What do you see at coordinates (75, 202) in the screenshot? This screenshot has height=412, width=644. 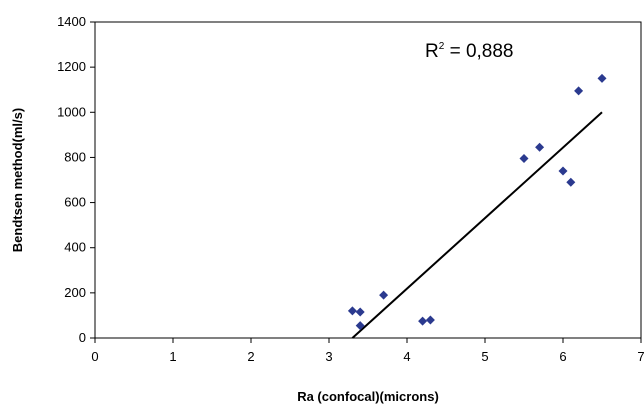 I see `y-tick-label: 600` at bounding box center [75, 202].